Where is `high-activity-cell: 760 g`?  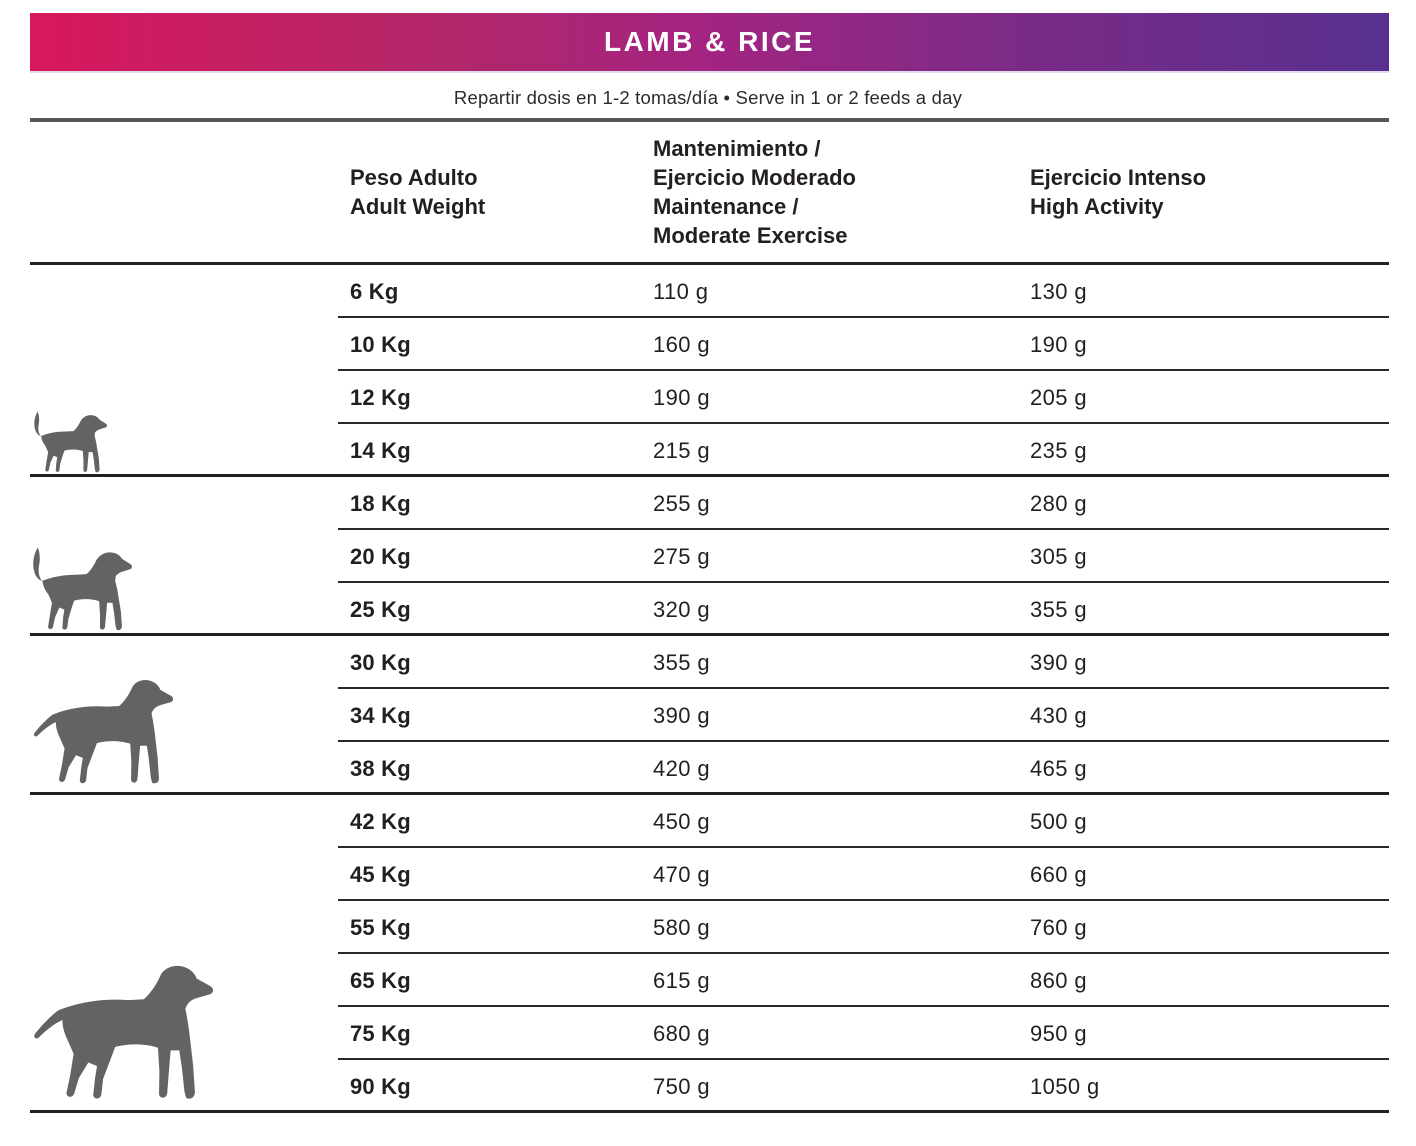 high-activity-cell: 760 g is located at coordinates (1059, 927).